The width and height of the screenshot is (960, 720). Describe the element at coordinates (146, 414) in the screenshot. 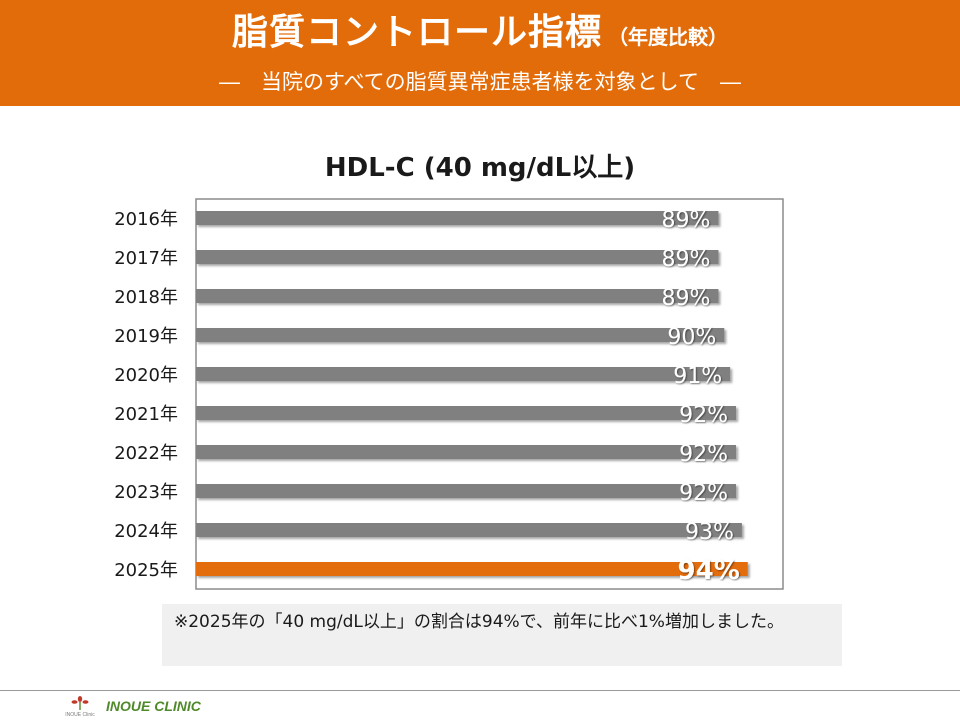

I see `category-label: 2021年` at that location.